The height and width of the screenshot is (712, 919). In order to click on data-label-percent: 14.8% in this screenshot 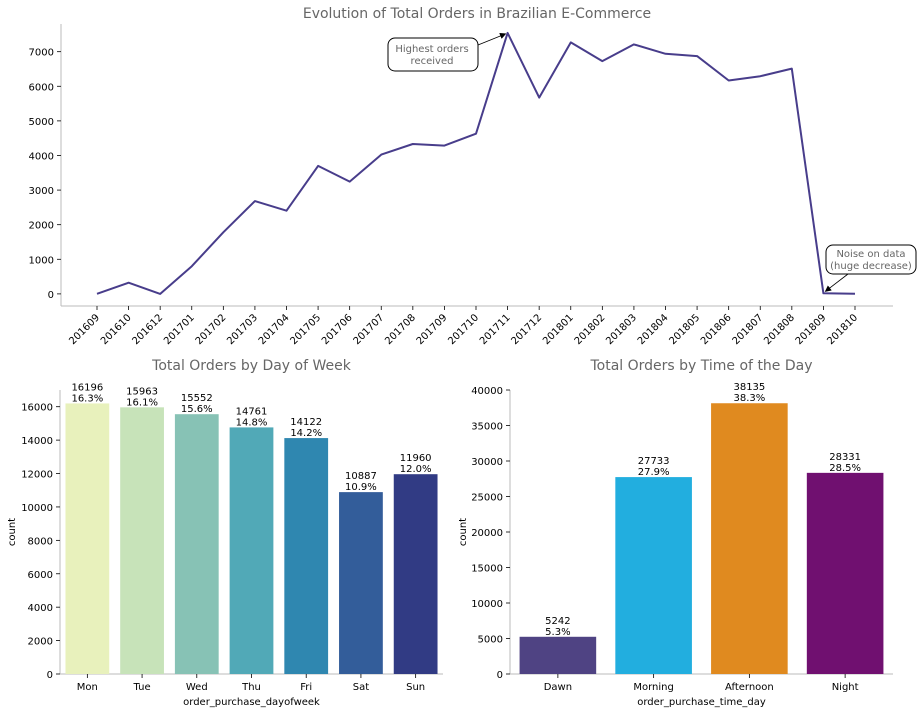, I will do `click(252, 422)`.